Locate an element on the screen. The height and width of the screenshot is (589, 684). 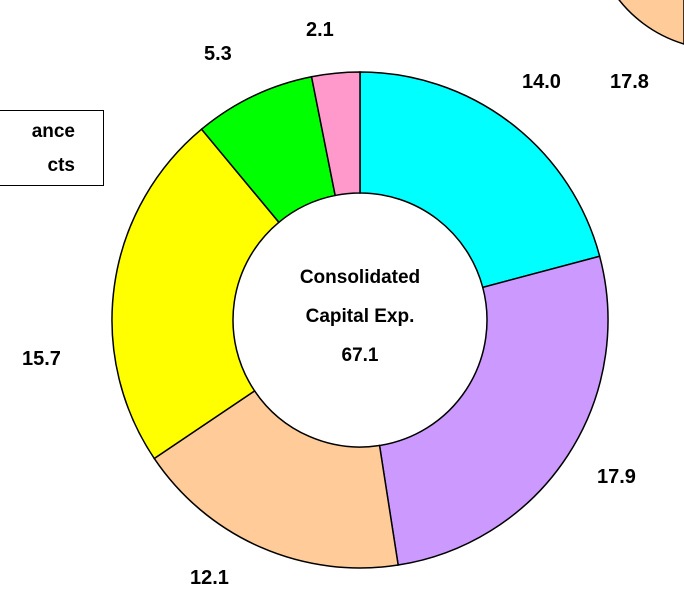
center-label-line-1: Consolidated is located at coordinates (360, 277).